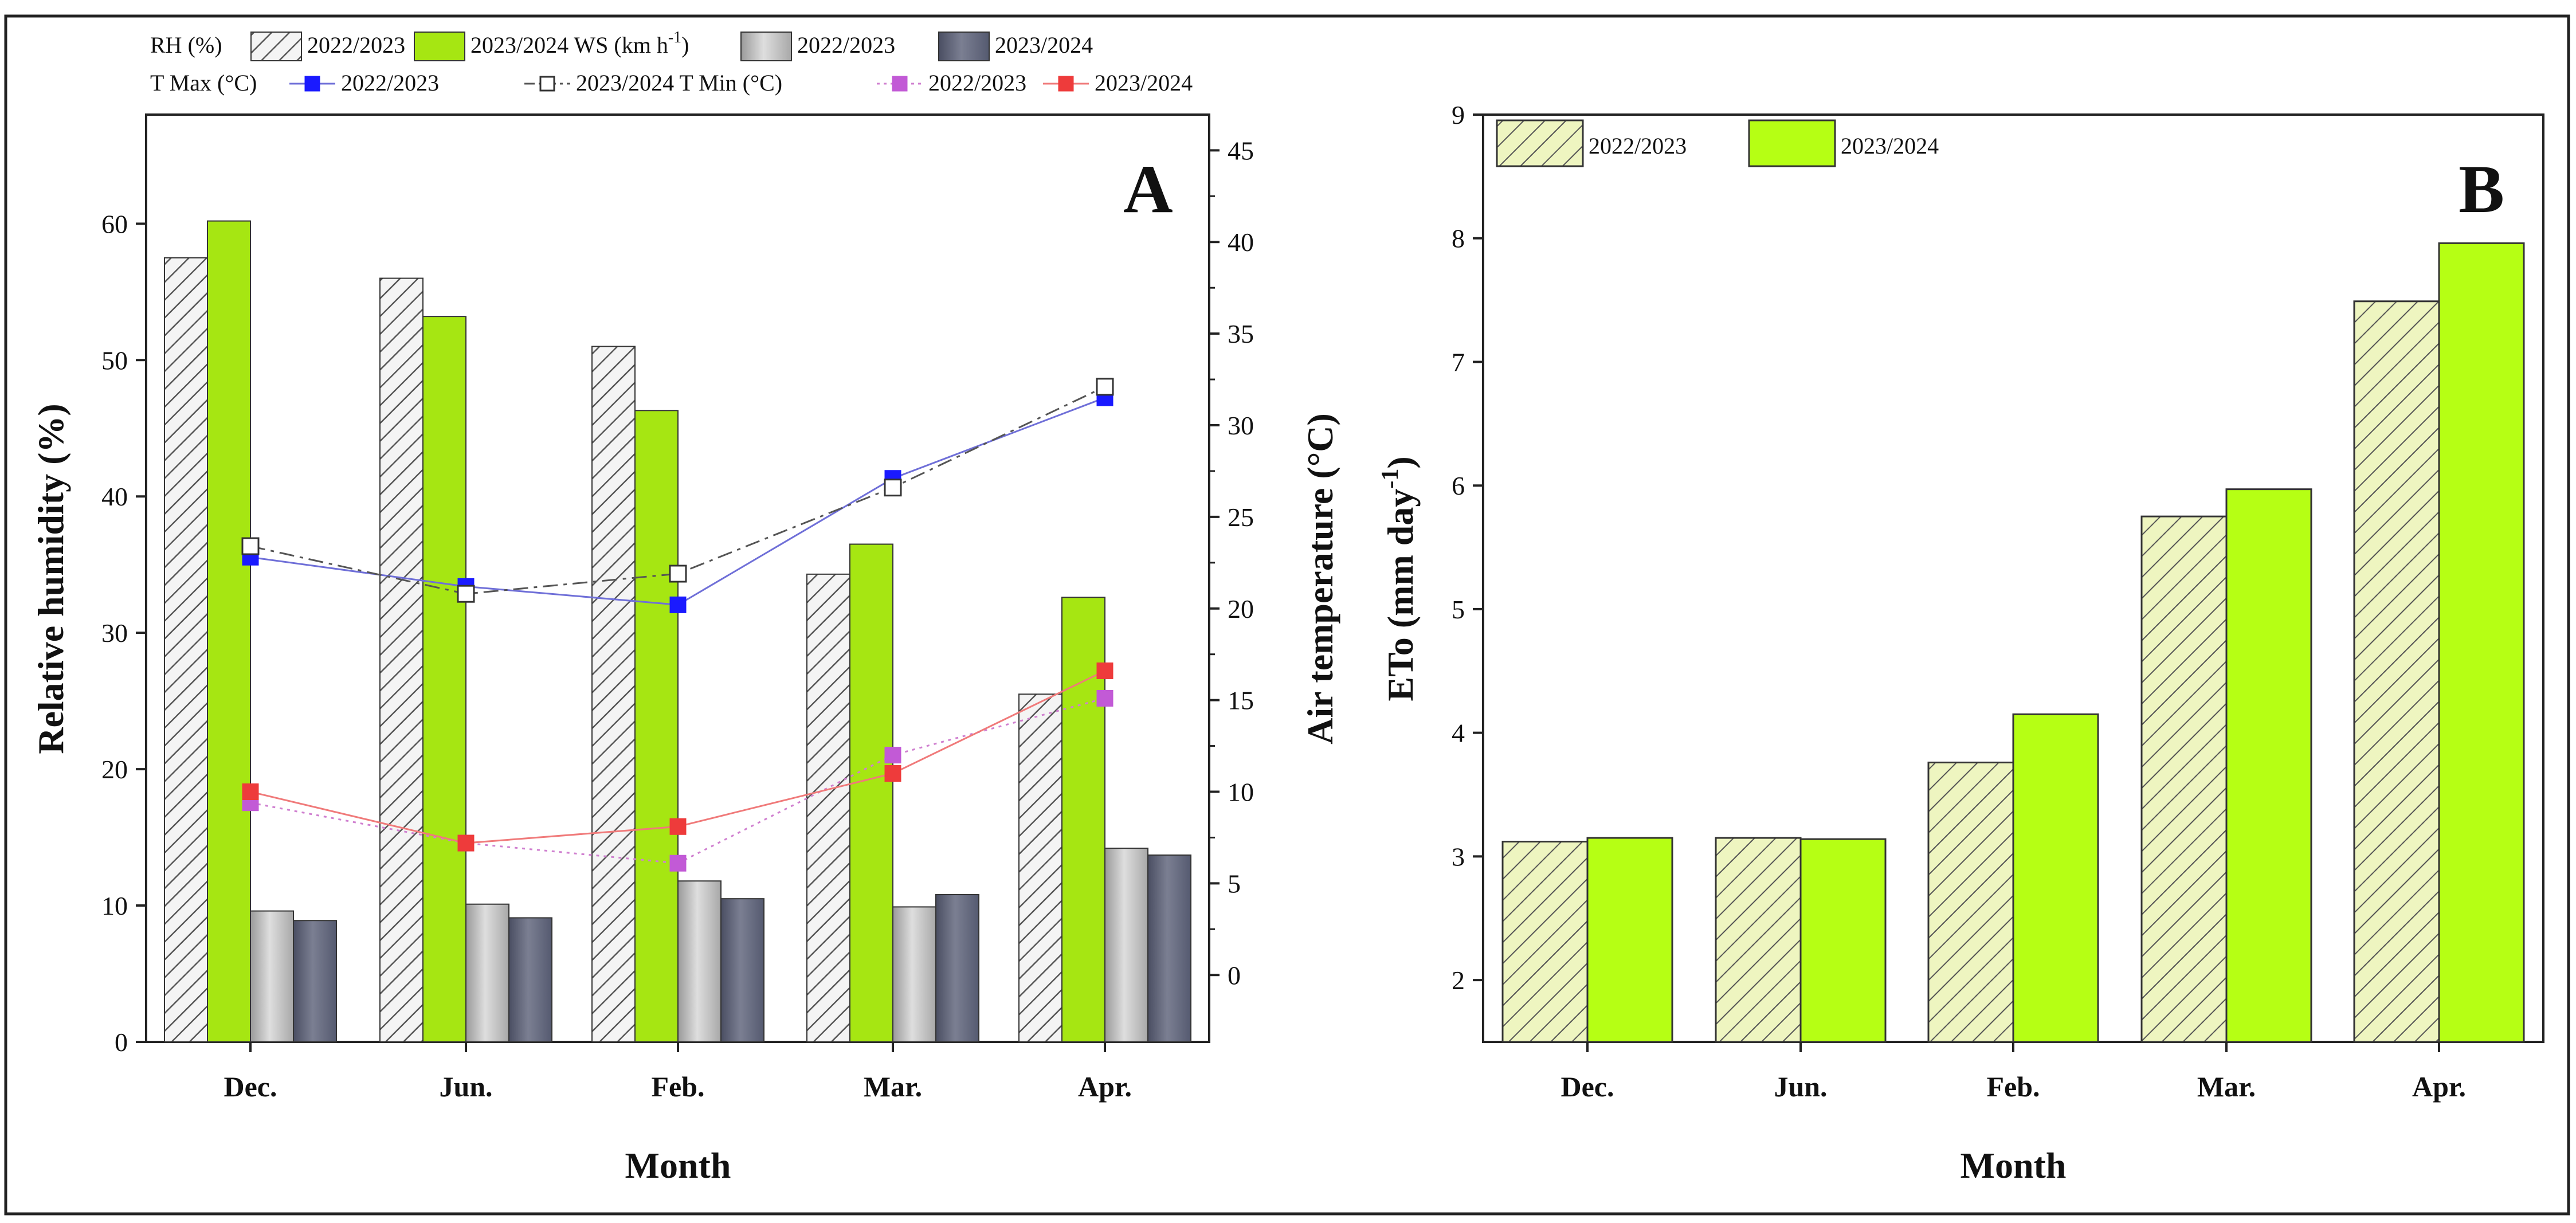 The width and height of the screenshot is (2576, 1223). Describe the element at coordinates (1458, 485) in the screenshot. I see `b-ytick-label-4: 6` at that location.